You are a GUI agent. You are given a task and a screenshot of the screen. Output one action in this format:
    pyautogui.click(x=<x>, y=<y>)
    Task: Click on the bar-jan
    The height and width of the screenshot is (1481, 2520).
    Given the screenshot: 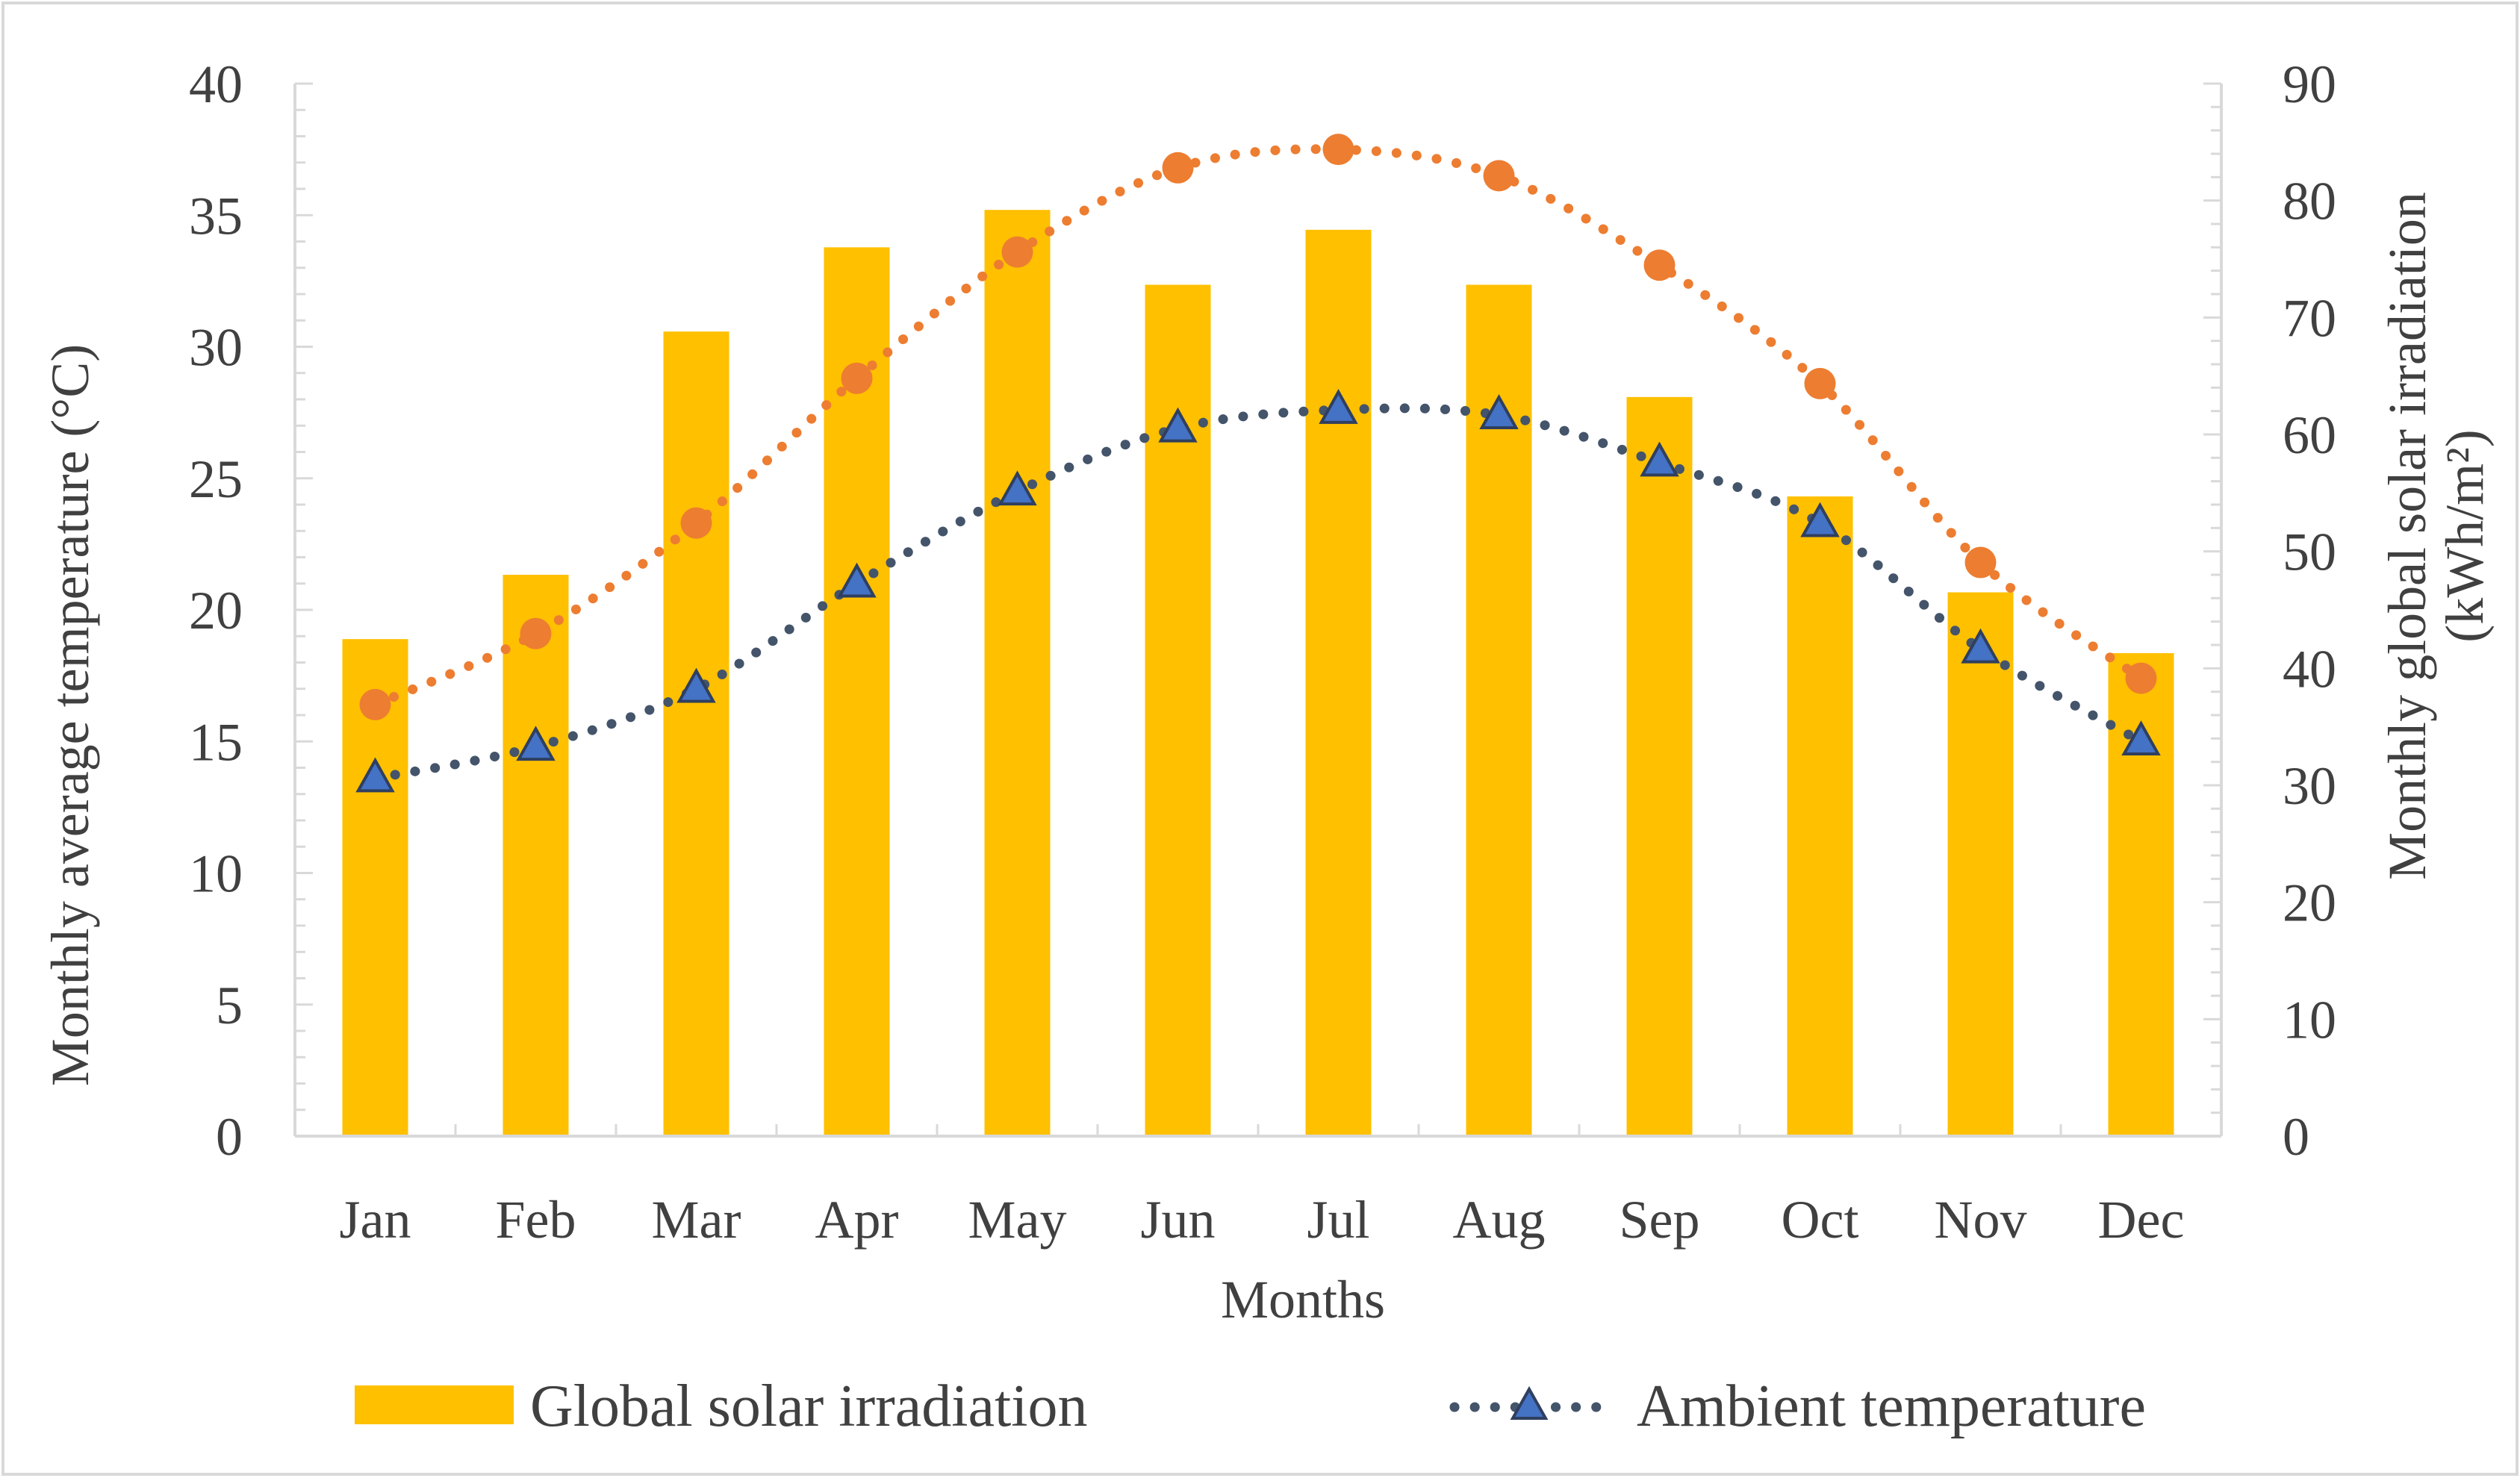 What is the action you would take?
    pyautogui.click(x=375, y=887)
    